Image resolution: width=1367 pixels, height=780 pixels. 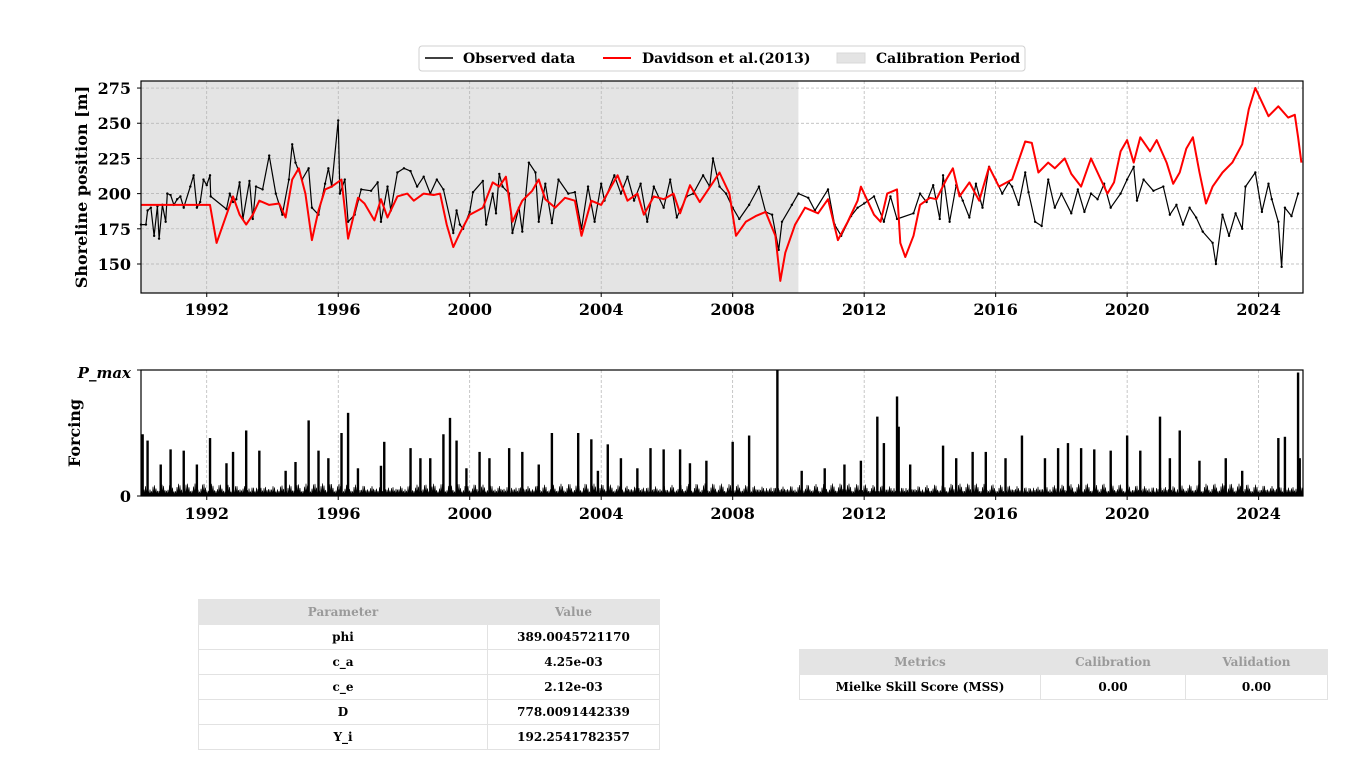 What do you see at coordinates (573, 687) in the screenshot?
I see `param-value: 2.12e-03` at bounding box center [573, 687].